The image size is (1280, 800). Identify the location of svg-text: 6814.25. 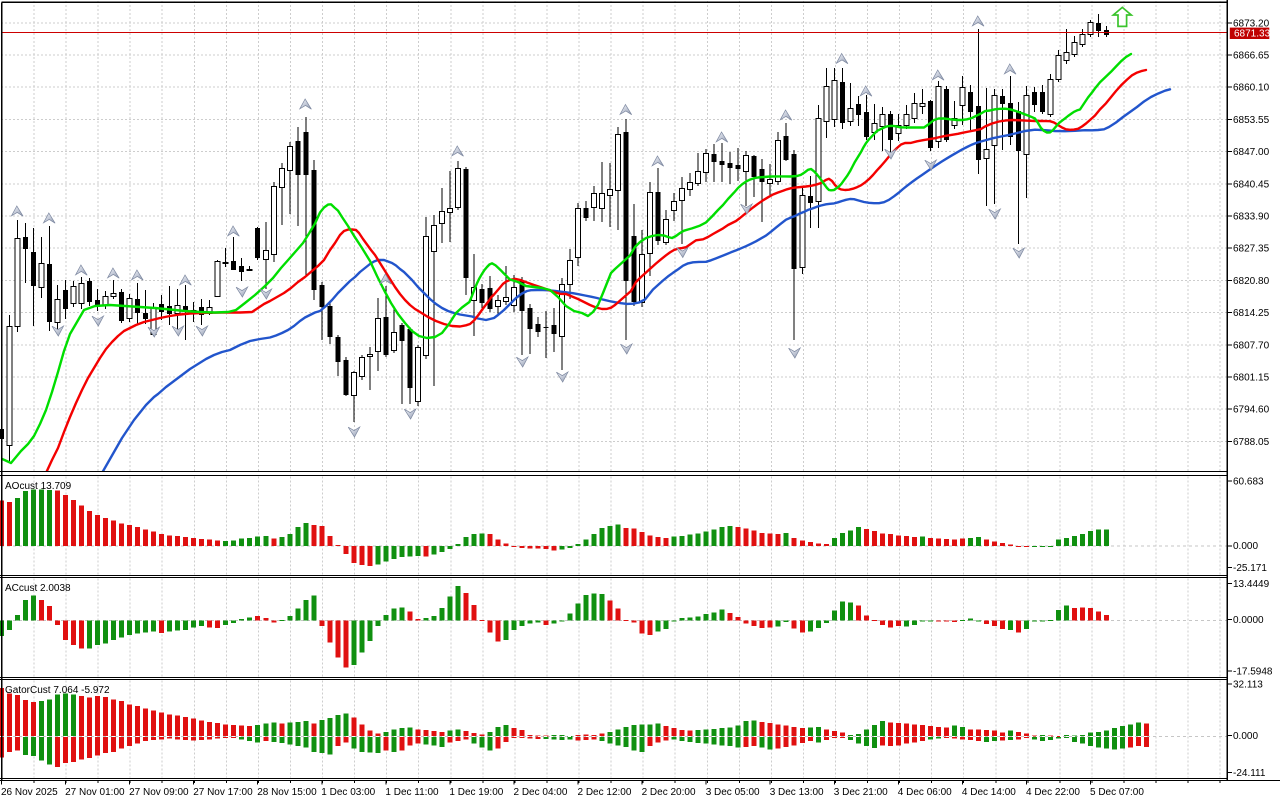
(1251, 313).